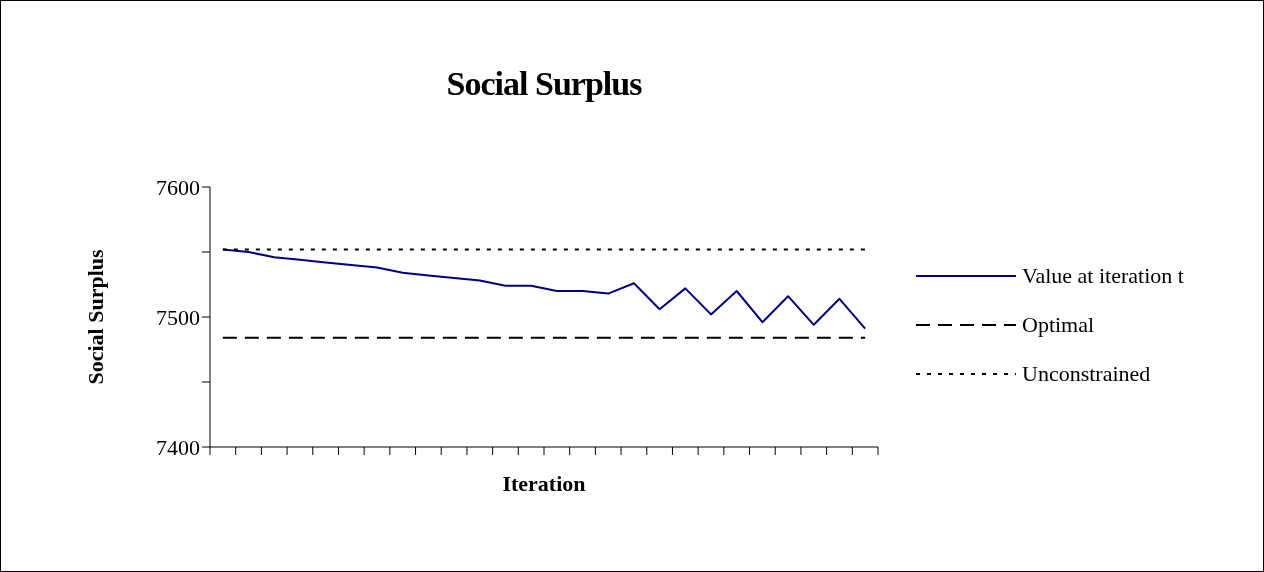 The image size is (1264, 572). I want to click on legend-label: Value at iteration t, so click(1103, 275).